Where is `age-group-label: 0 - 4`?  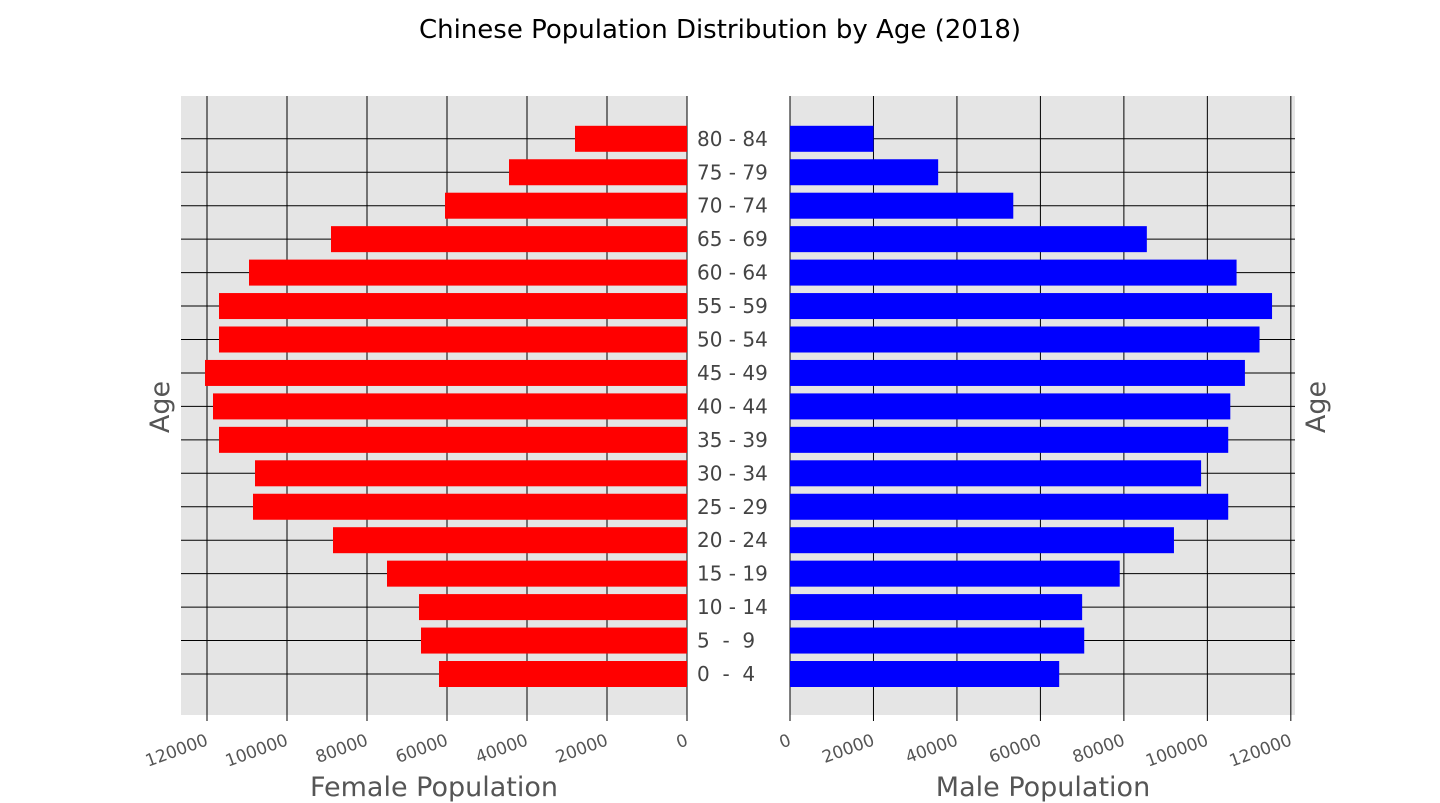 age-group-label: 0 - 4 is located at coordinates (726, 674).